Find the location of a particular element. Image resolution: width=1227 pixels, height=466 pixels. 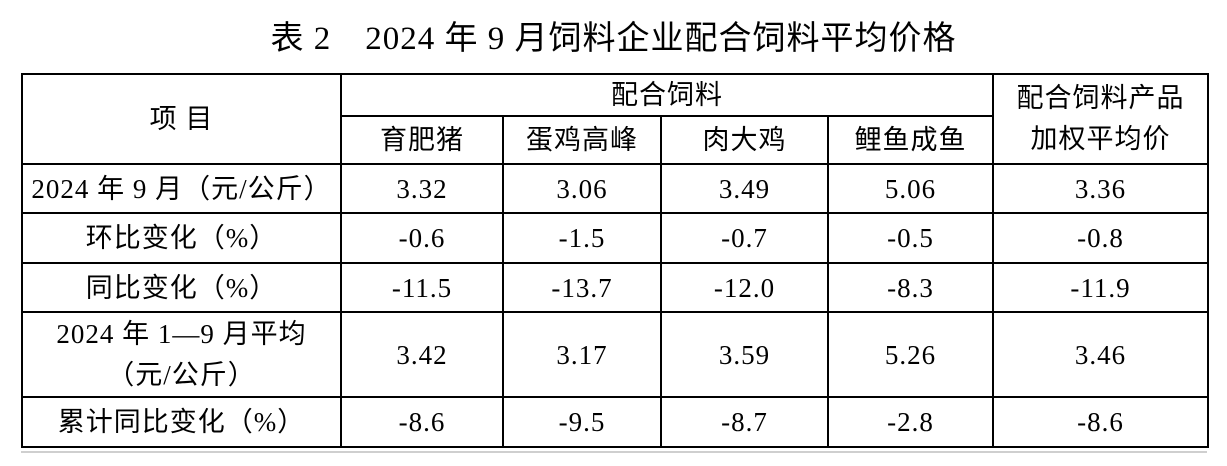

cell-value: 3.32 is located at coordinates (422, 188).